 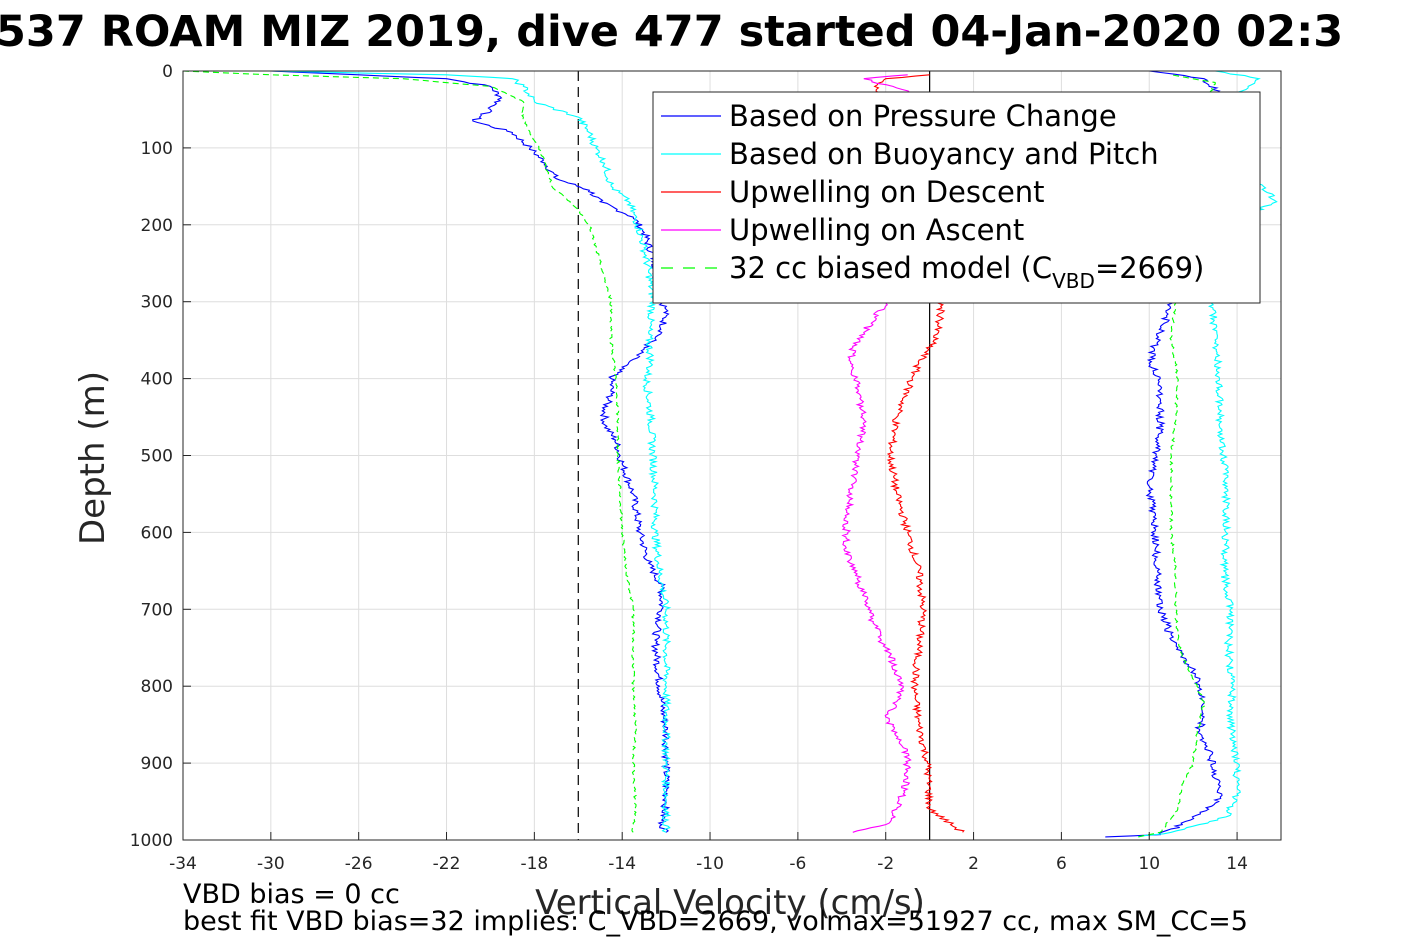 What do you see at coordinates (183, 864) in the screenshot?
I see `x-tick-label: -34` at bounding box center [183, 864].